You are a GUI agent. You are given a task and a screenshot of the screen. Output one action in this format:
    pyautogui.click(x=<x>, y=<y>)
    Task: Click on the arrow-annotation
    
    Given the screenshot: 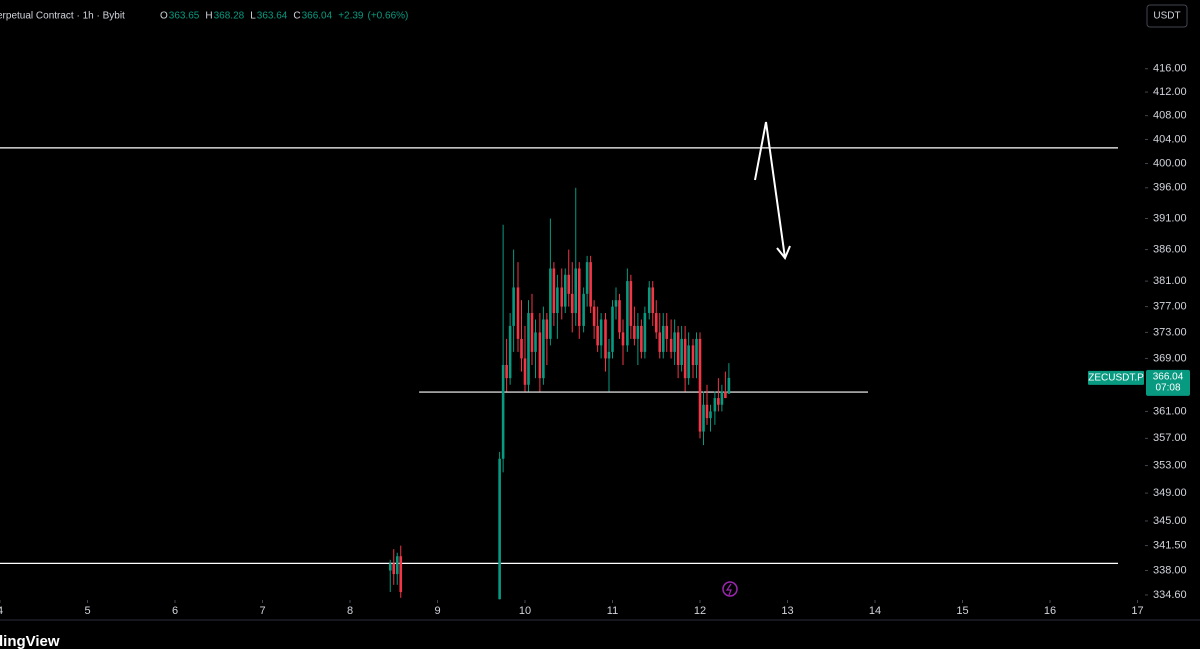 What is the action you would take?
    pyautogui.click(x=770, y=190)
    